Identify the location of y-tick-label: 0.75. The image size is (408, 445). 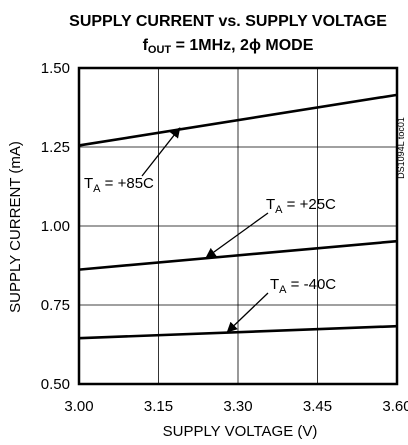
(55, 305).